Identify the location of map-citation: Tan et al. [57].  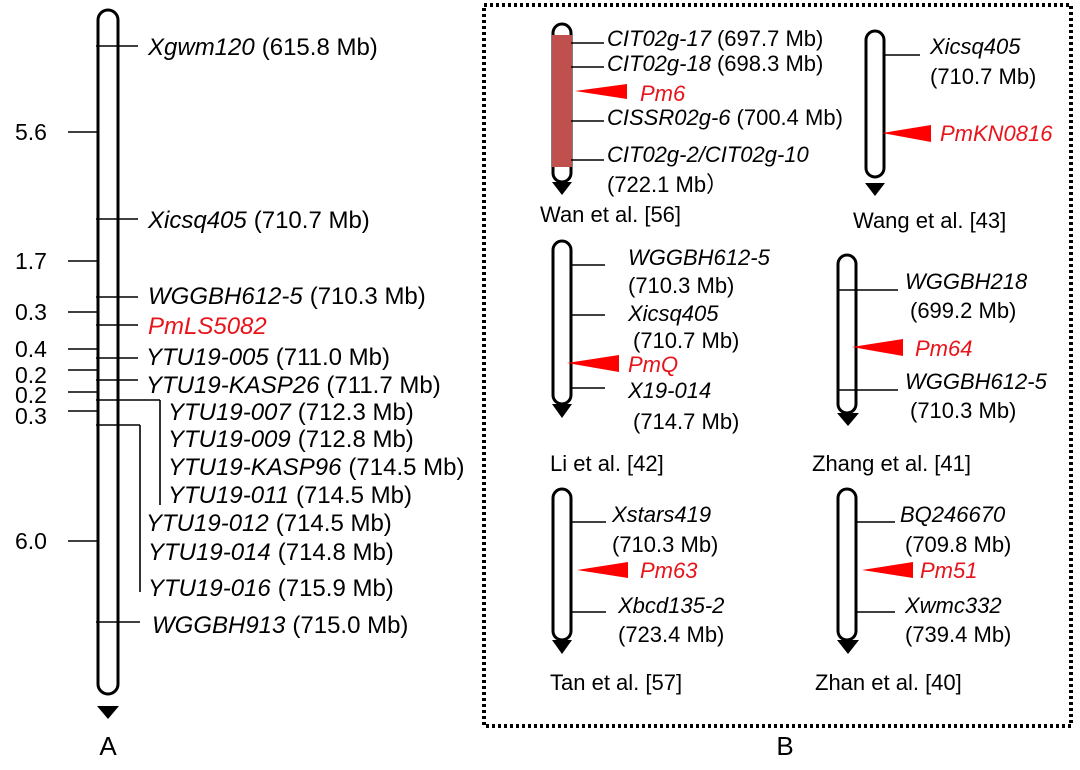
(616, 682).